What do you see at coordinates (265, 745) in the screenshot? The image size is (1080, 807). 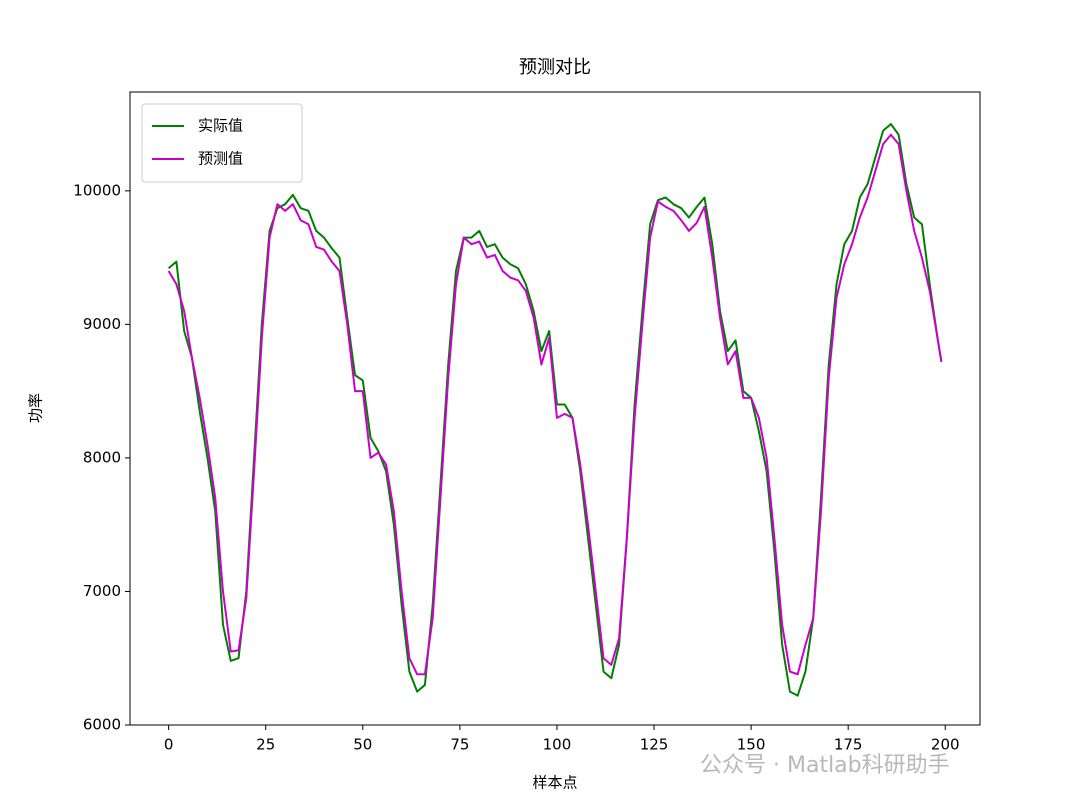 I see `x-tick-label: 25` at bounding box center [265, 745].